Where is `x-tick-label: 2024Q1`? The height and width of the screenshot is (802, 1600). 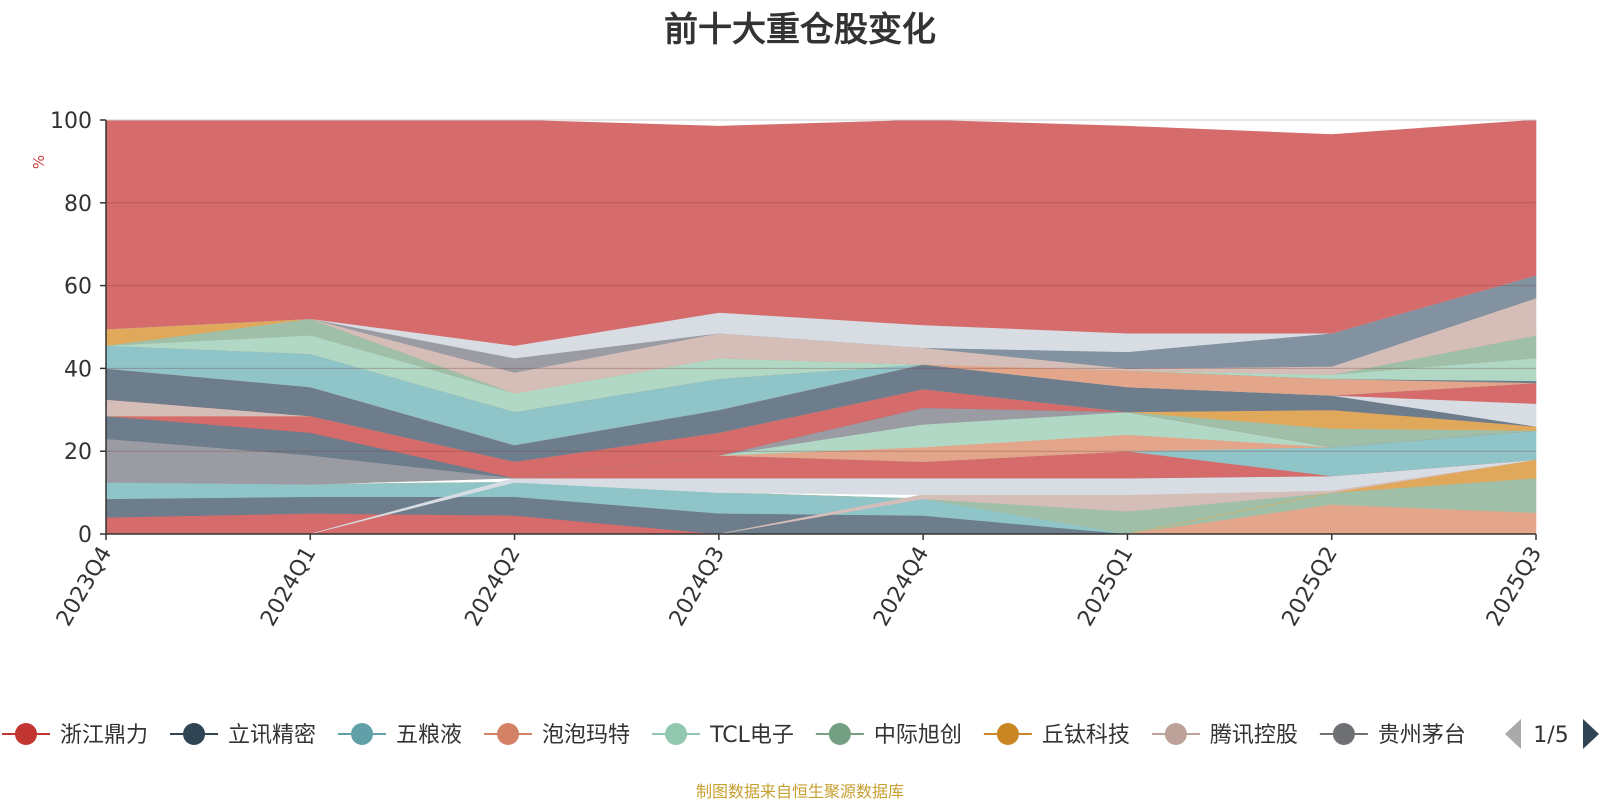
x-tick-label: 2024Q1 is located at coordinates (288, 587).